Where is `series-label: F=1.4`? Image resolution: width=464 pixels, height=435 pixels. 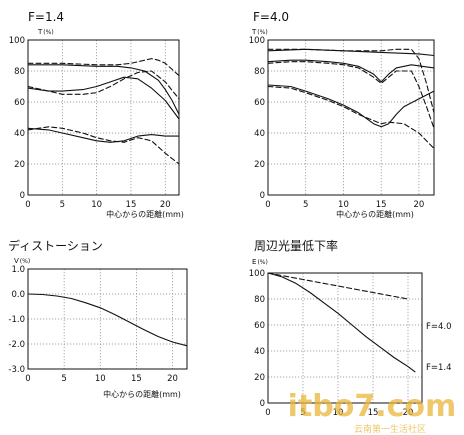 series-label: F=1.4 is located at coordinates (439, 368).